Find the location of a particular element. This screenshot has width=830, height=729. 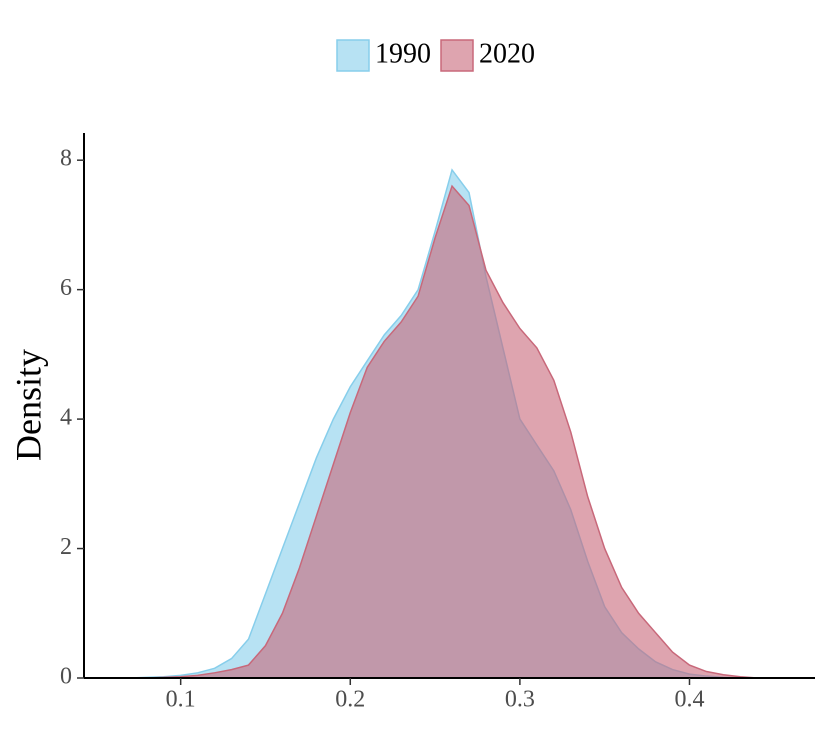

legend-label: 1990 is located at coordinates (403, 53).